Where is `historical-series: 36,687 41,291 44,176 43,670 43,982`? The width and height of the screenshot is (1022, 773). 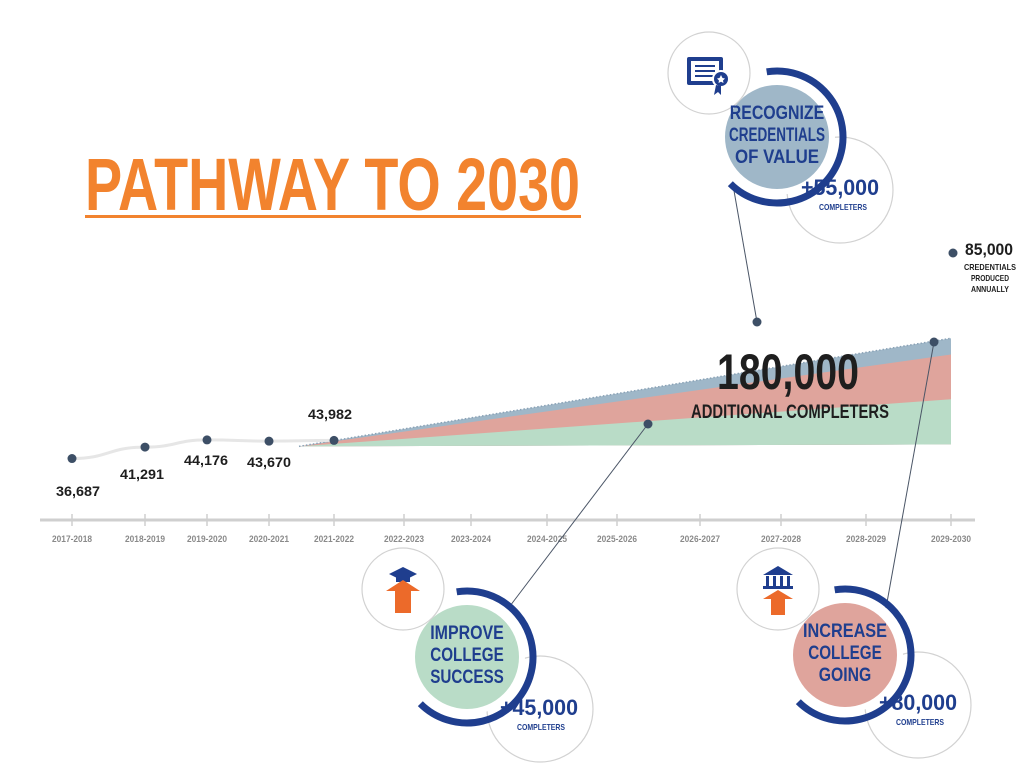 historical-series: 36,687 41,291 44,176 43,670 43,982 is located at coordinates (204, 452).